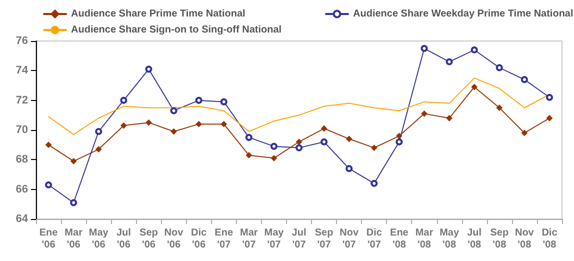 This screenshot has height=261, width=574. What do you see at coordinates (474, 239) in the screenshot?
I see `x-tick-label: Jul '08` at bounding box center [474, 239].